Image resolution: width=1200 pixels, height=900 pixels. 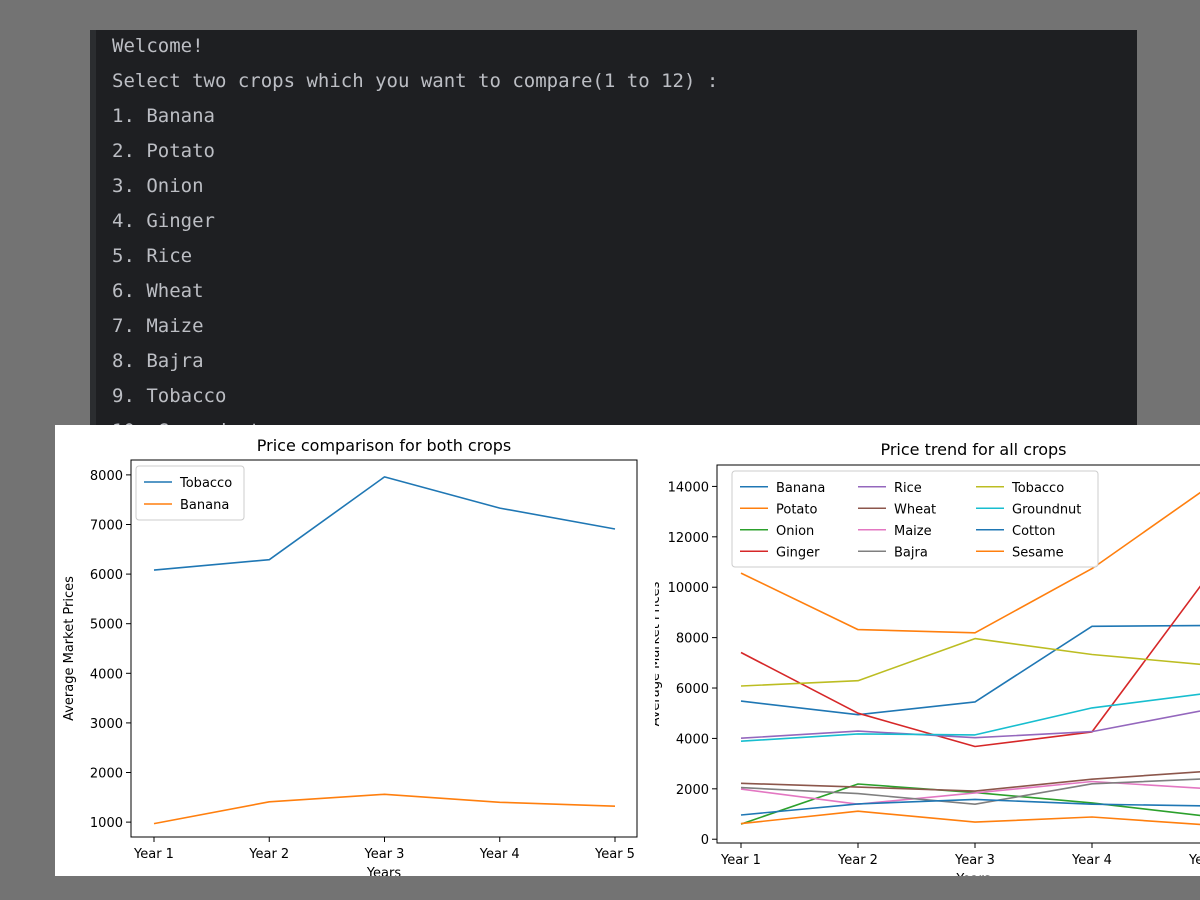 What do you see at coordinates (158, 361) in the screenshot?
I see `console-line: 8. Bajra` at bounding box center [158, 361].